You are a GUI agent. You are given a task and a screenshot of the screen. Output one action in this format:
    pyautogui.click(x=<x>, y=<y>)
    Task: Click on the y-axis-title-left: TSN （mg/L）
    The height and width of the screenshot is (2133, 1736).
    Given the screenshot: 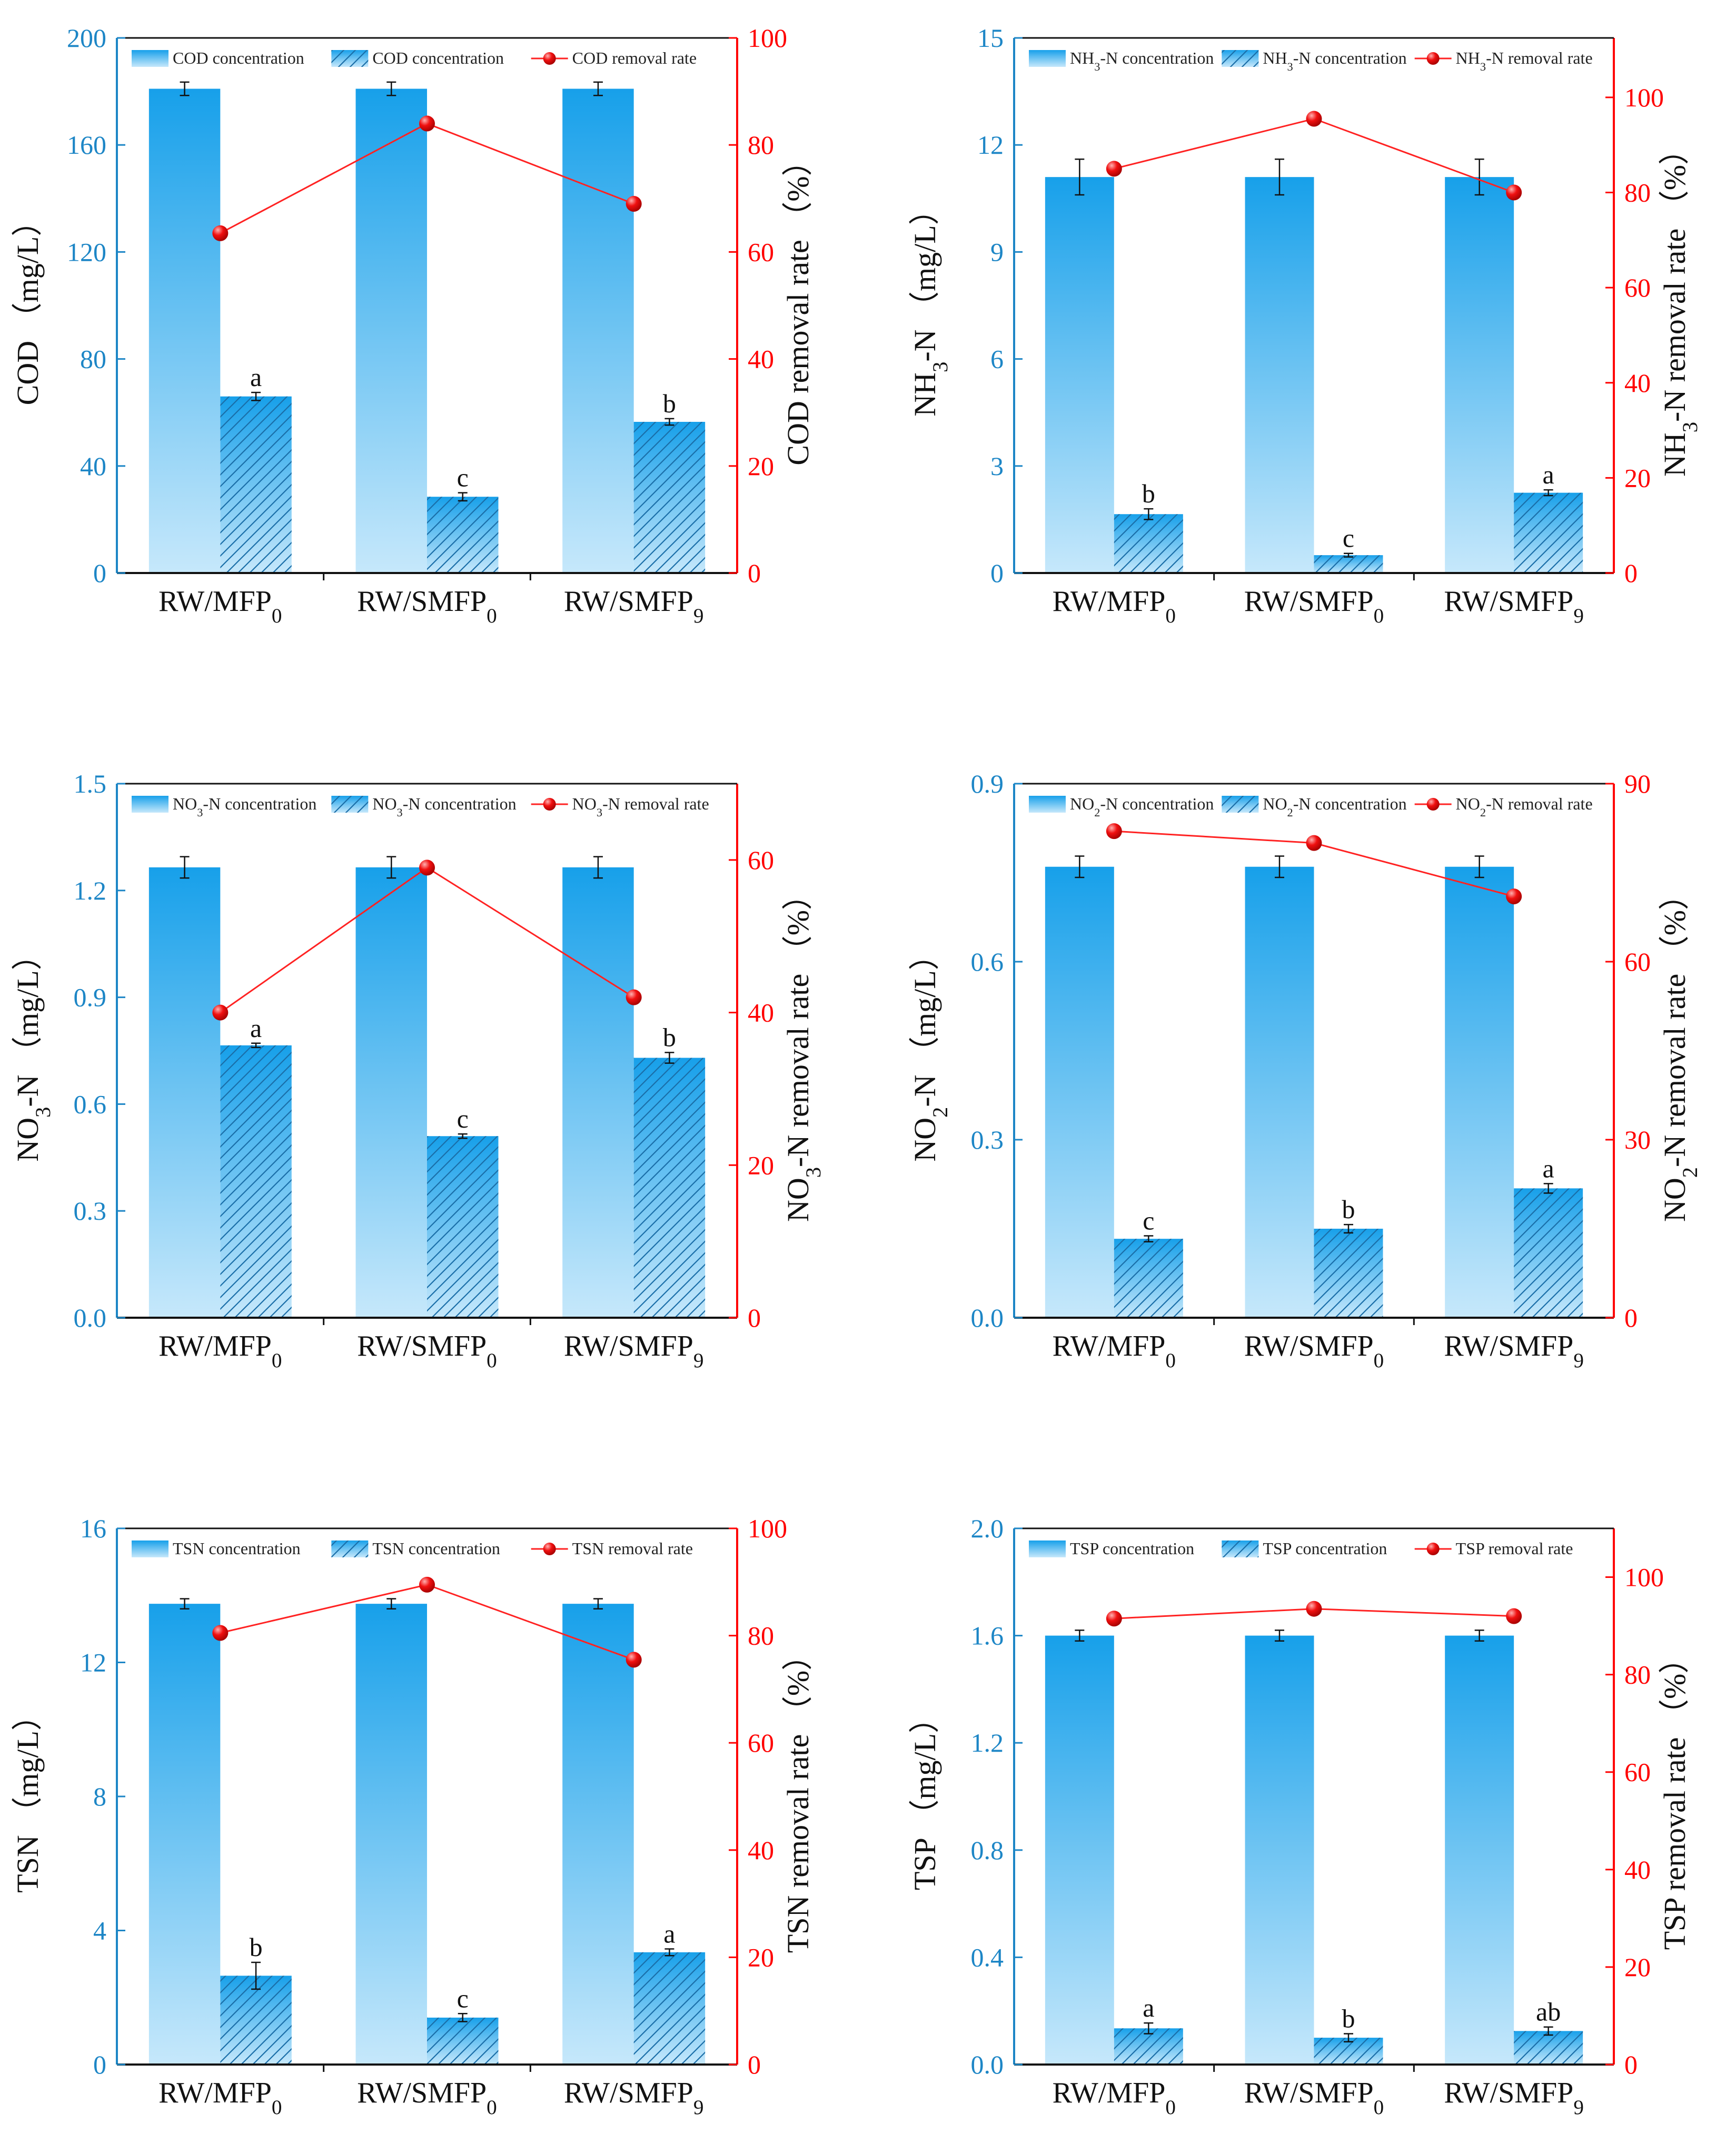 What is the action you would take?
    pyautogui.click(x=28, y=1796)
    